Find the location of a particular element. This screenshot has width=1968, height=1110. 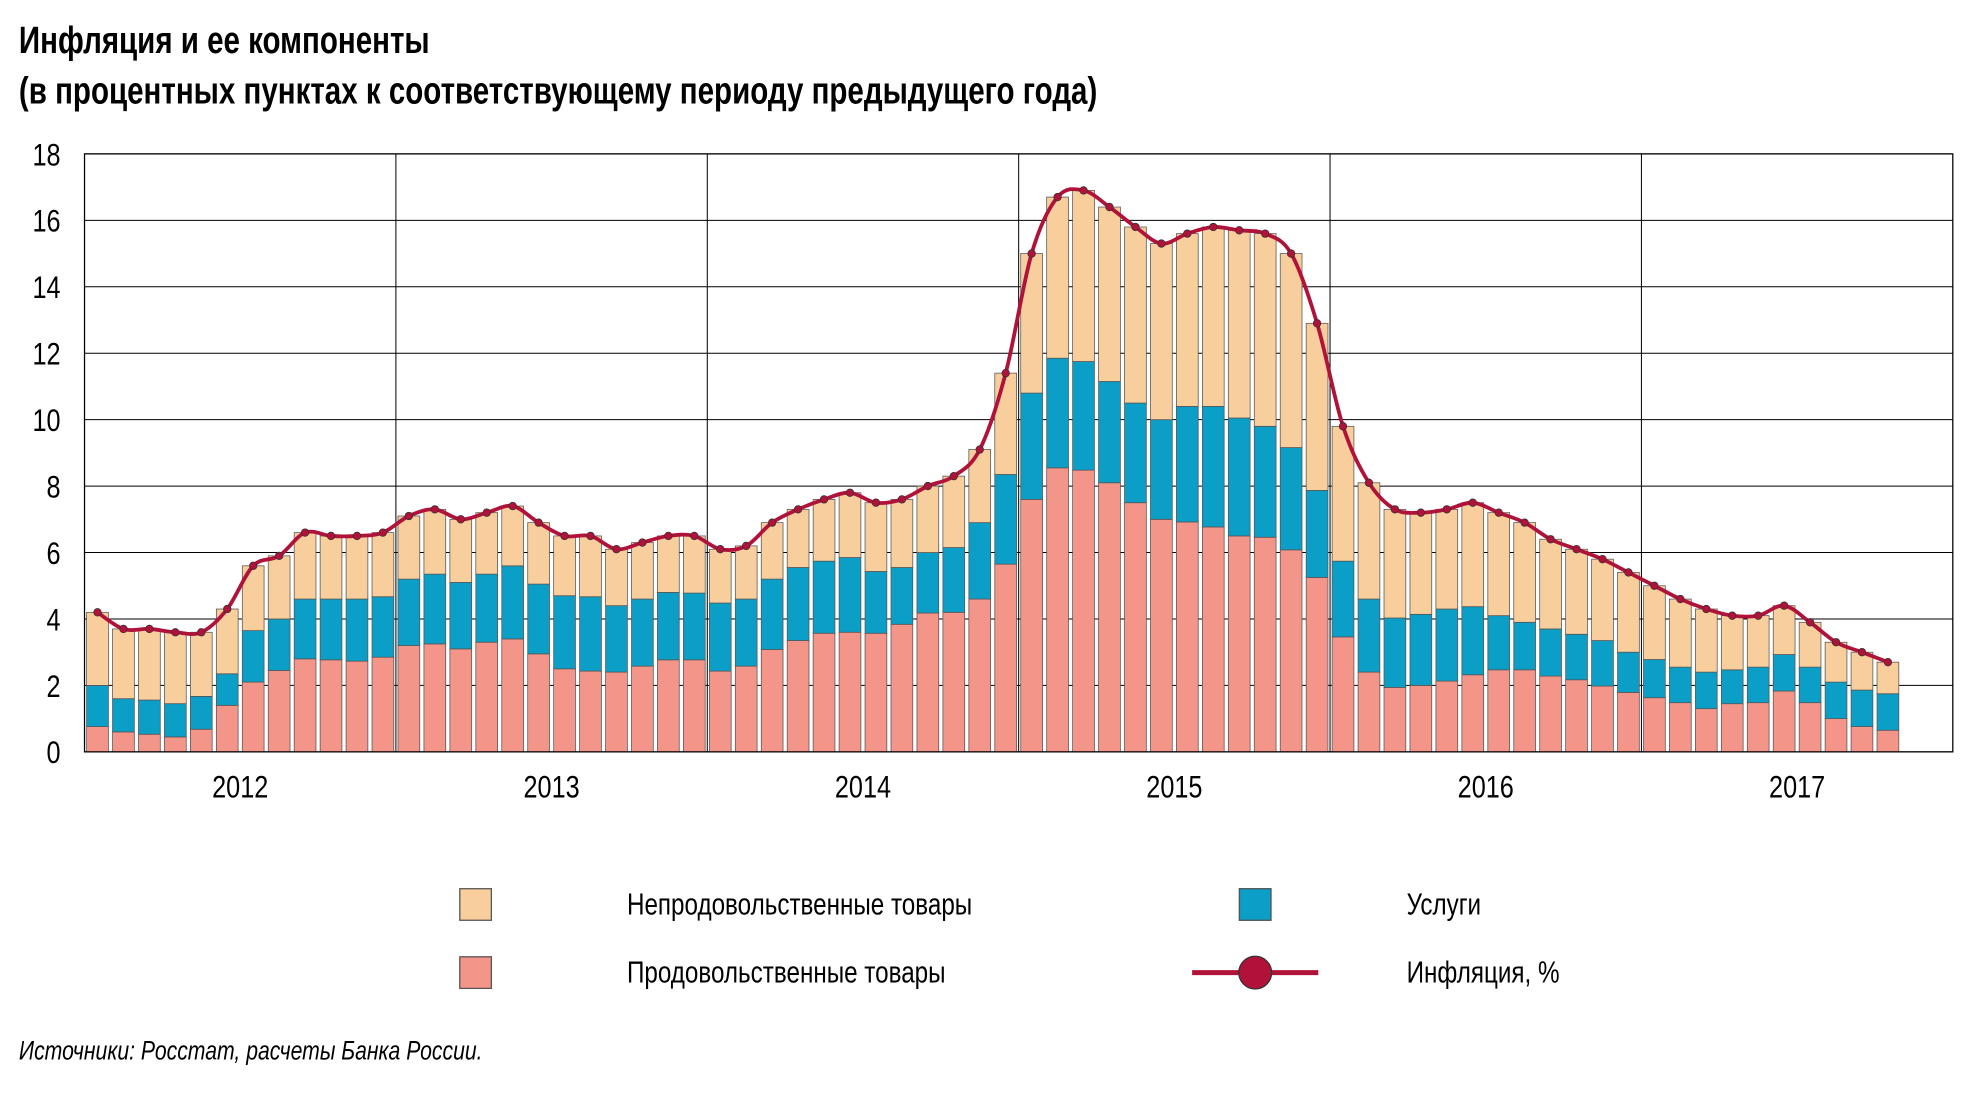

legend-swatch-food is located at coordinates (475, 973).